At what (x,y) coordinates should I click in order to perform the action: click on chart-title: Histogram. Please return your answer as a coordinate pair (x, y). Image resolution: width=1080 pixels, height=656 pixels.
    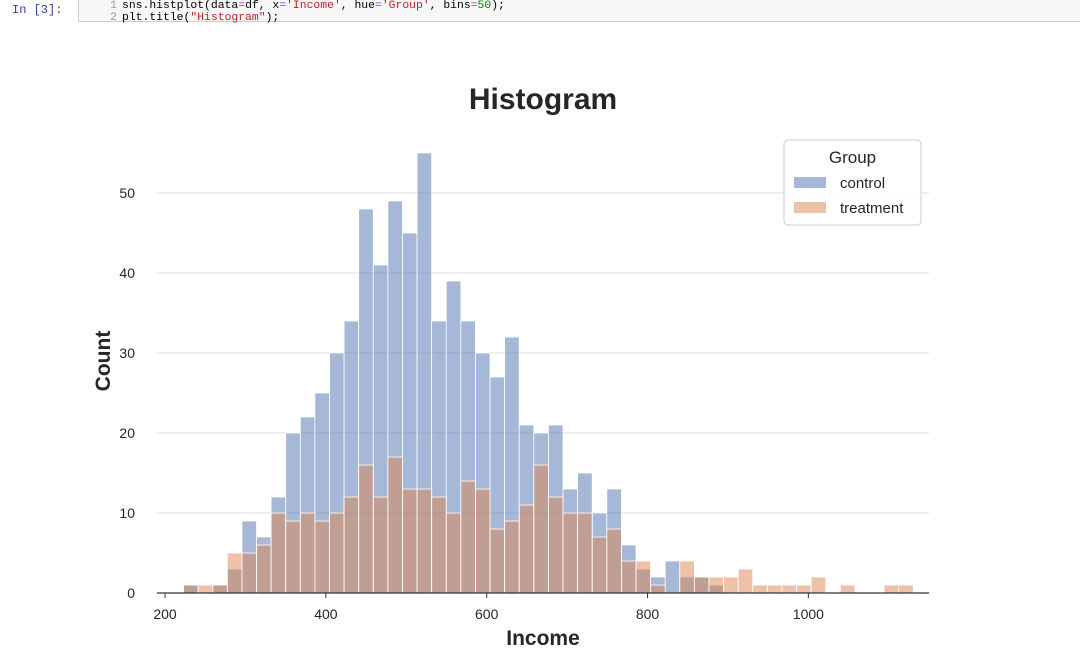
    Looking at the image, I should click on (543, 99).